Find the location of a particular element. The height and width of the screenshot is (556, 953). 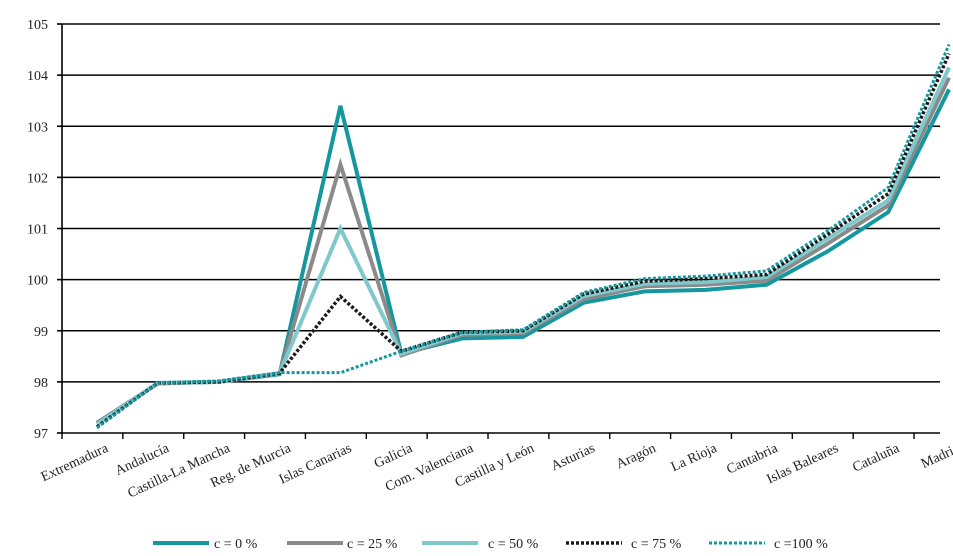

y-tick-label: 101 is located at coordinates (37, 230).